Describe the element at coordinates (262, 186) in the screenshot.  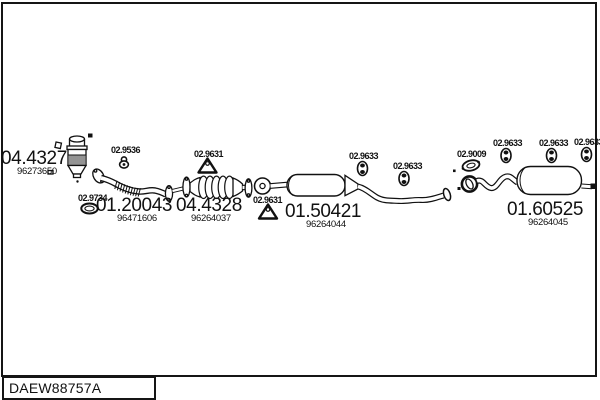
I see `joint-disc-flange` at that location.